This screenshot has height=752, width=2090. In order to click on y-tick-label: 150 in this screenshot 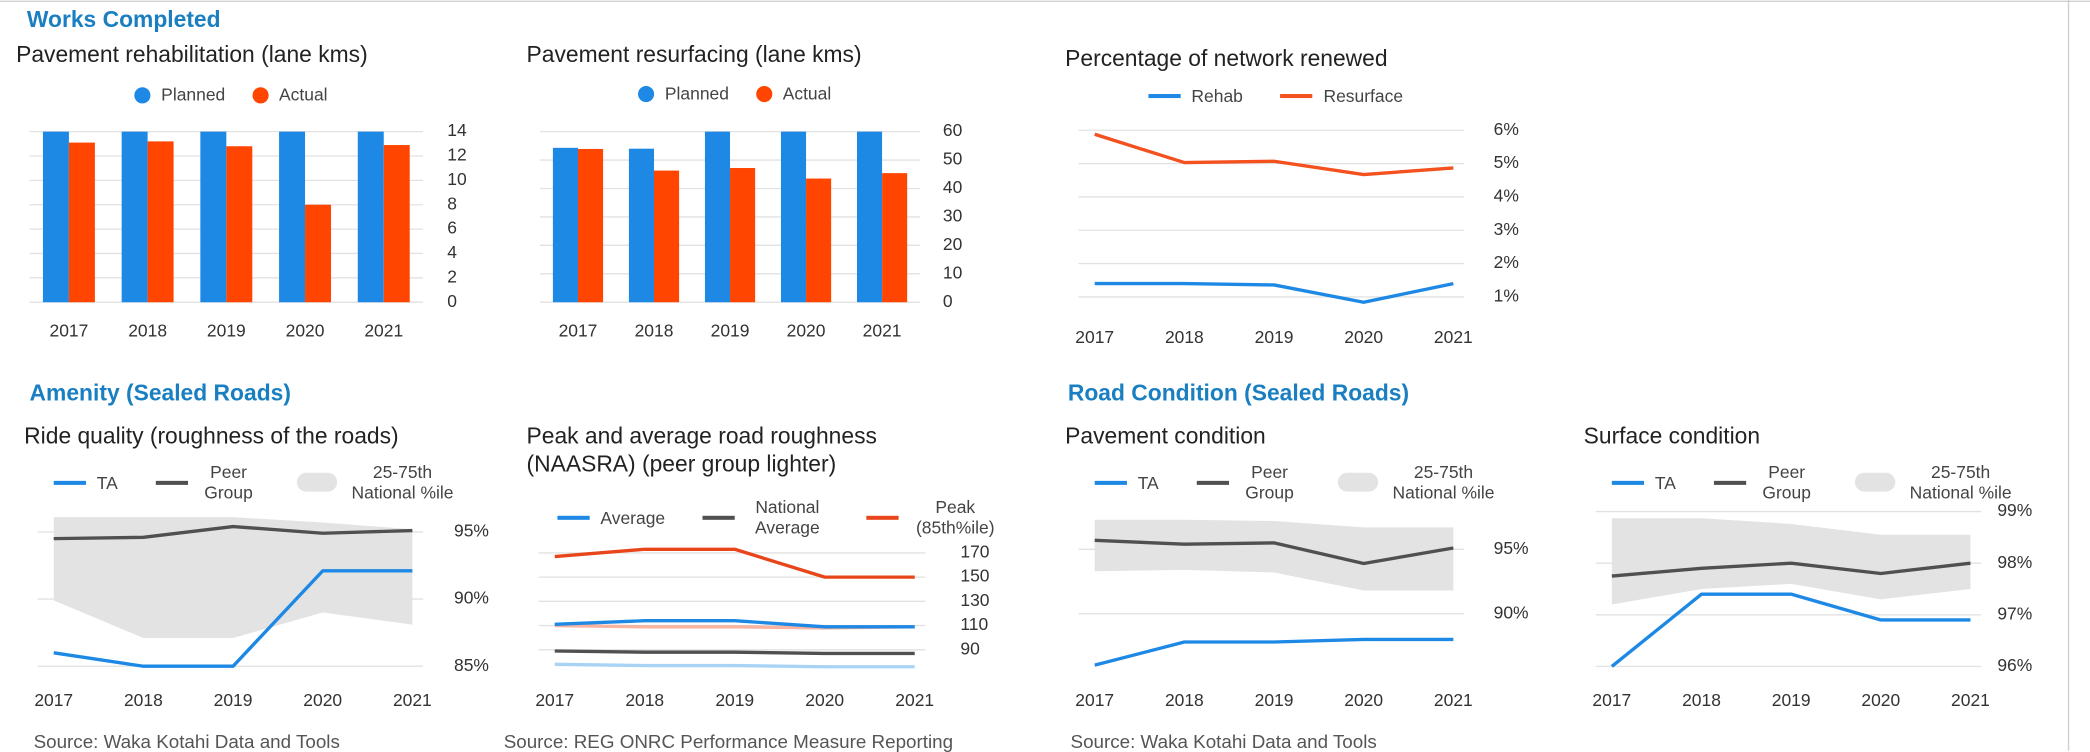, I will do `click(974, 576)`.